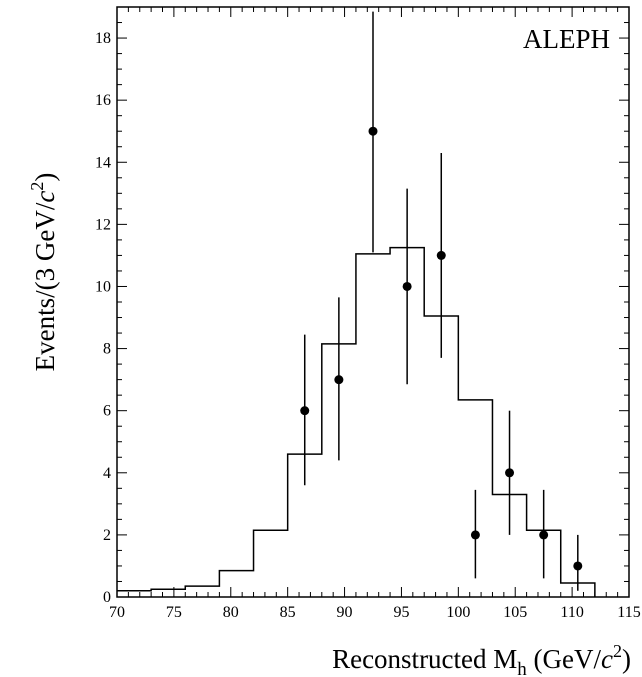 The width and height of the screenshot is (642, 677). I want to click on x-axis-title: Reconstructed Mh (GeV/c2), so click(481, 659).